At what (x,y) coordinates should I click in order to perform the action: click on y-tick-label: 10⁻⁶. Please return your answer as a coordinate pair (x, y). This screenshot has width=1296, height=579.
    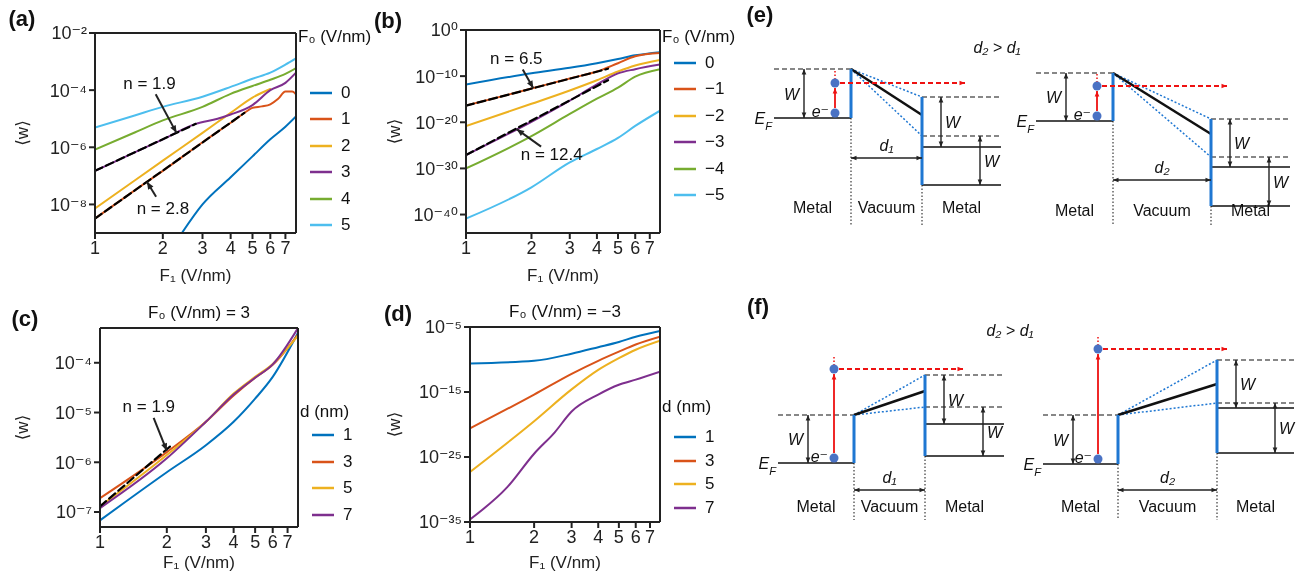
    Looking at the image, I should click on (73, 462).